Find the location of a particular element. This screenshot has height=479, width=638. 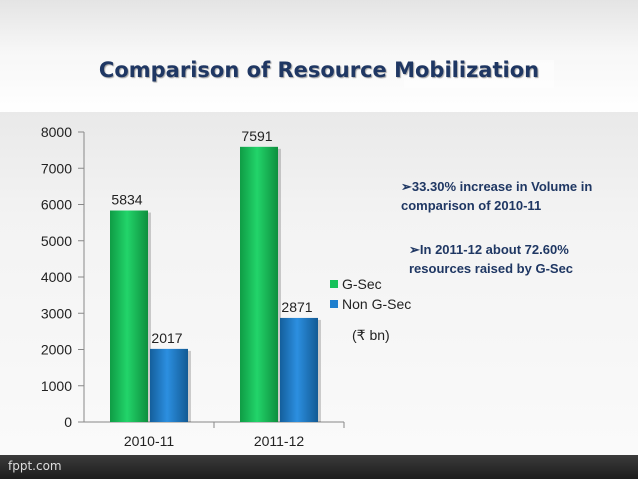

legend-swatch-nongsec is located at coordinates (334, 304).